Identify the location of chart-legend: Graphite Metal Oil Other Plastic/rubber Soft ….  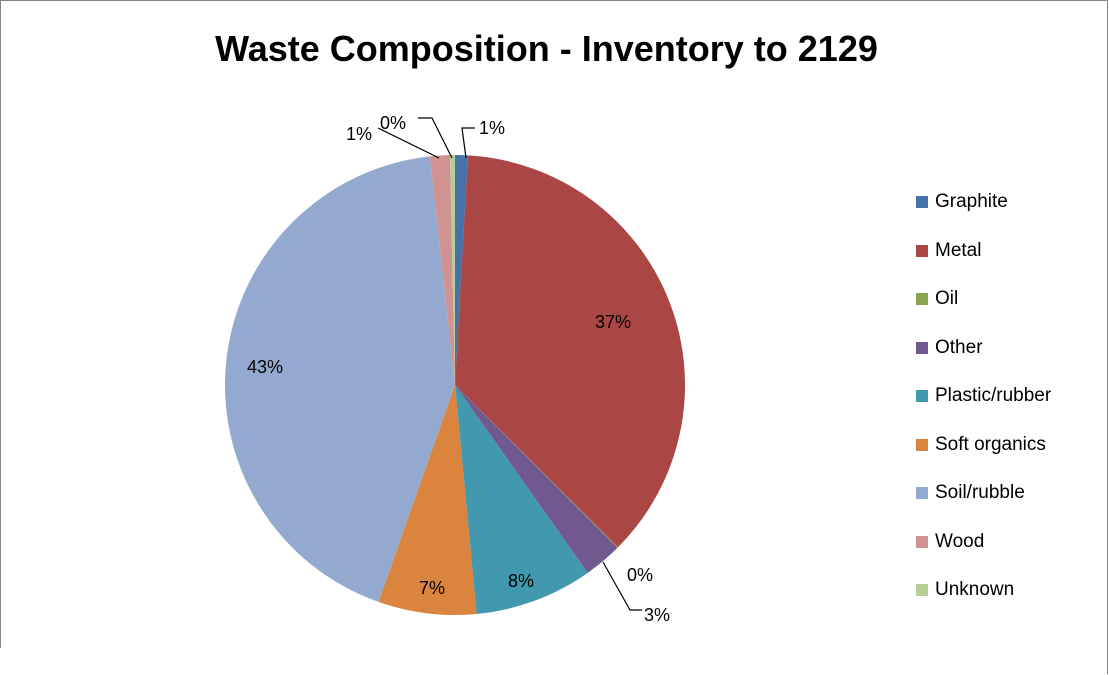
(983, 396).